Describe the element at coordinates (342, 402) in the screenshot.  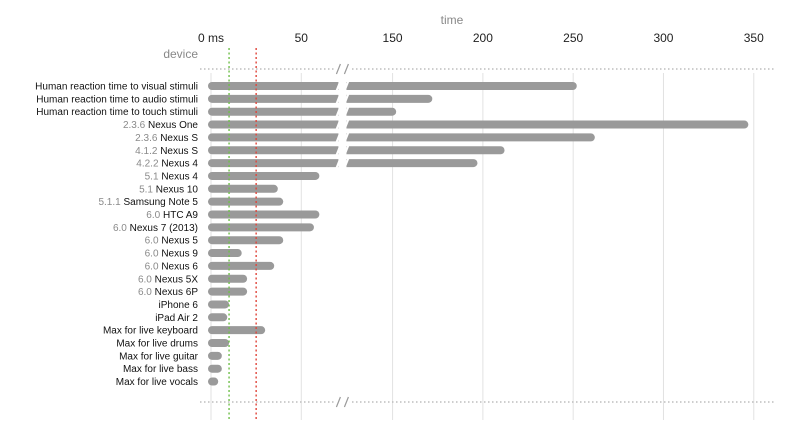
I see `break-mask` at that location.